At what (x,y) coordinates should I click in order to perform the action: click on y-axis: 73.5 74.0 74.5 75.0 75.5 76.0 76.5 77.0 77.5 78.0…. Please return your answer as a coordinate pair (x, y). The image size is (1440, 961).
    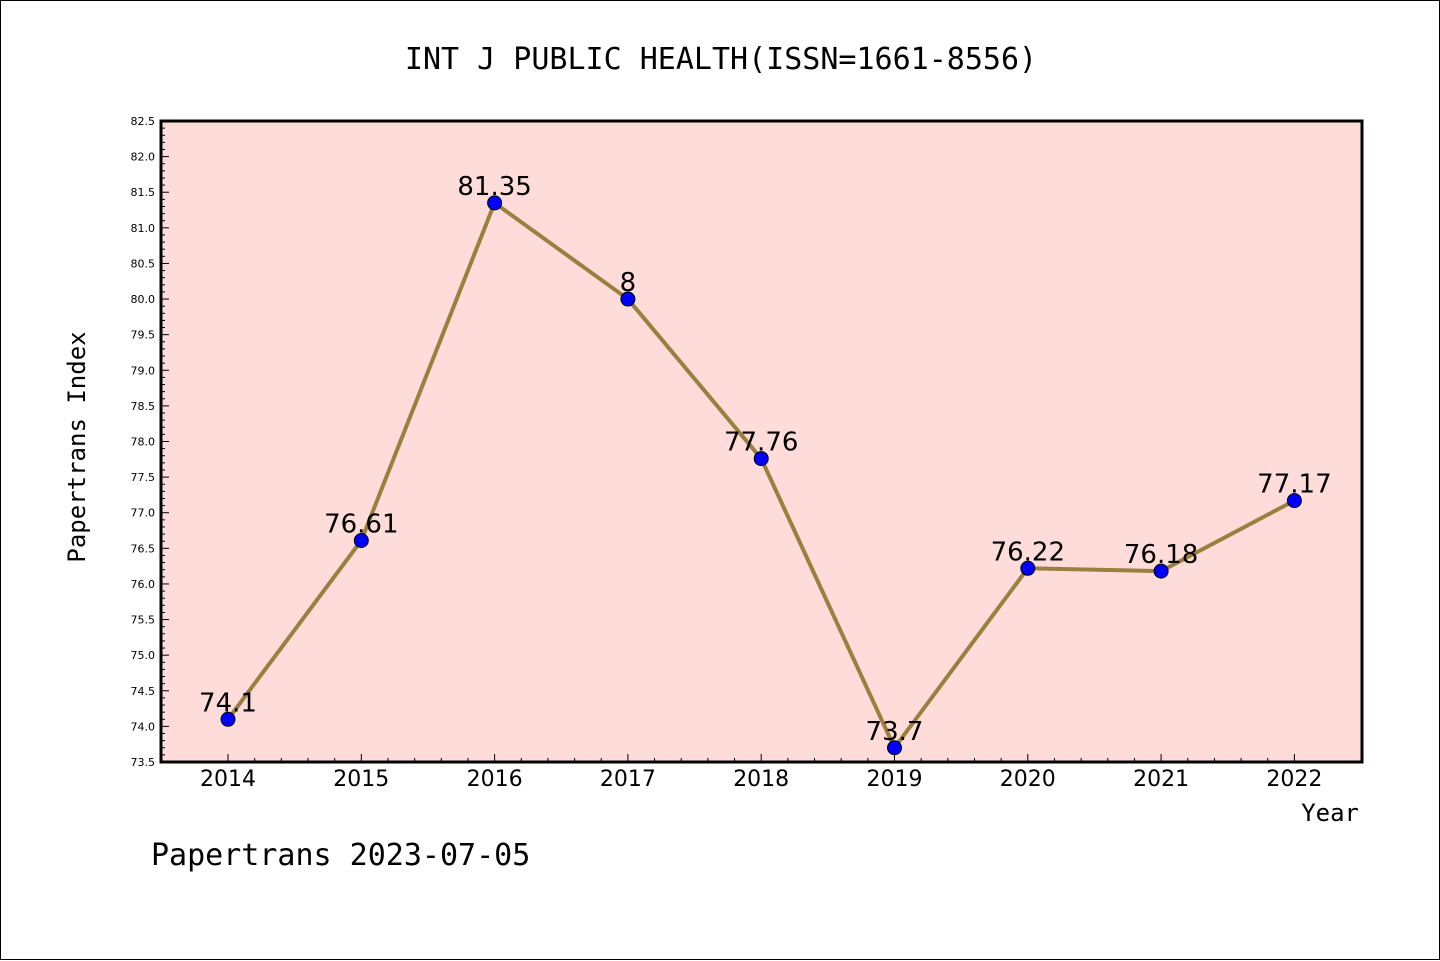
    Looking at the image, I should click on (150, 442).